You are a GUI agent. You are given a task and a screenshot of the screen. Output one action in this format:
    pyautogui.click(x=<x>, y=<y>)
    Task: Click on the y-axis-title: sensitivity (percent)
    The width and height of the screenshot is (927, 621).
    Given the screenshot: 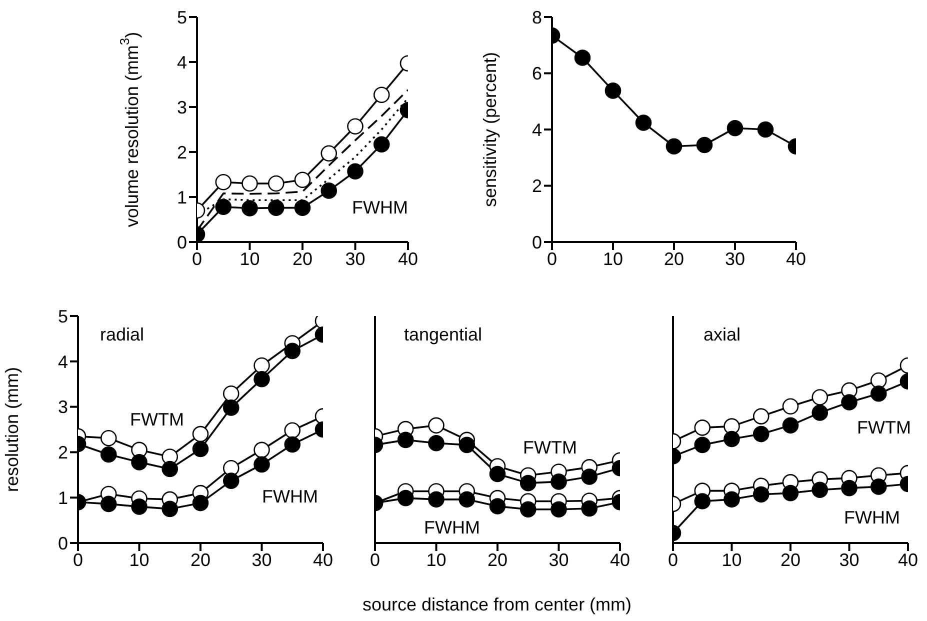 What is the action you would take?
    pyautogui.click(x=490, y=130)
    